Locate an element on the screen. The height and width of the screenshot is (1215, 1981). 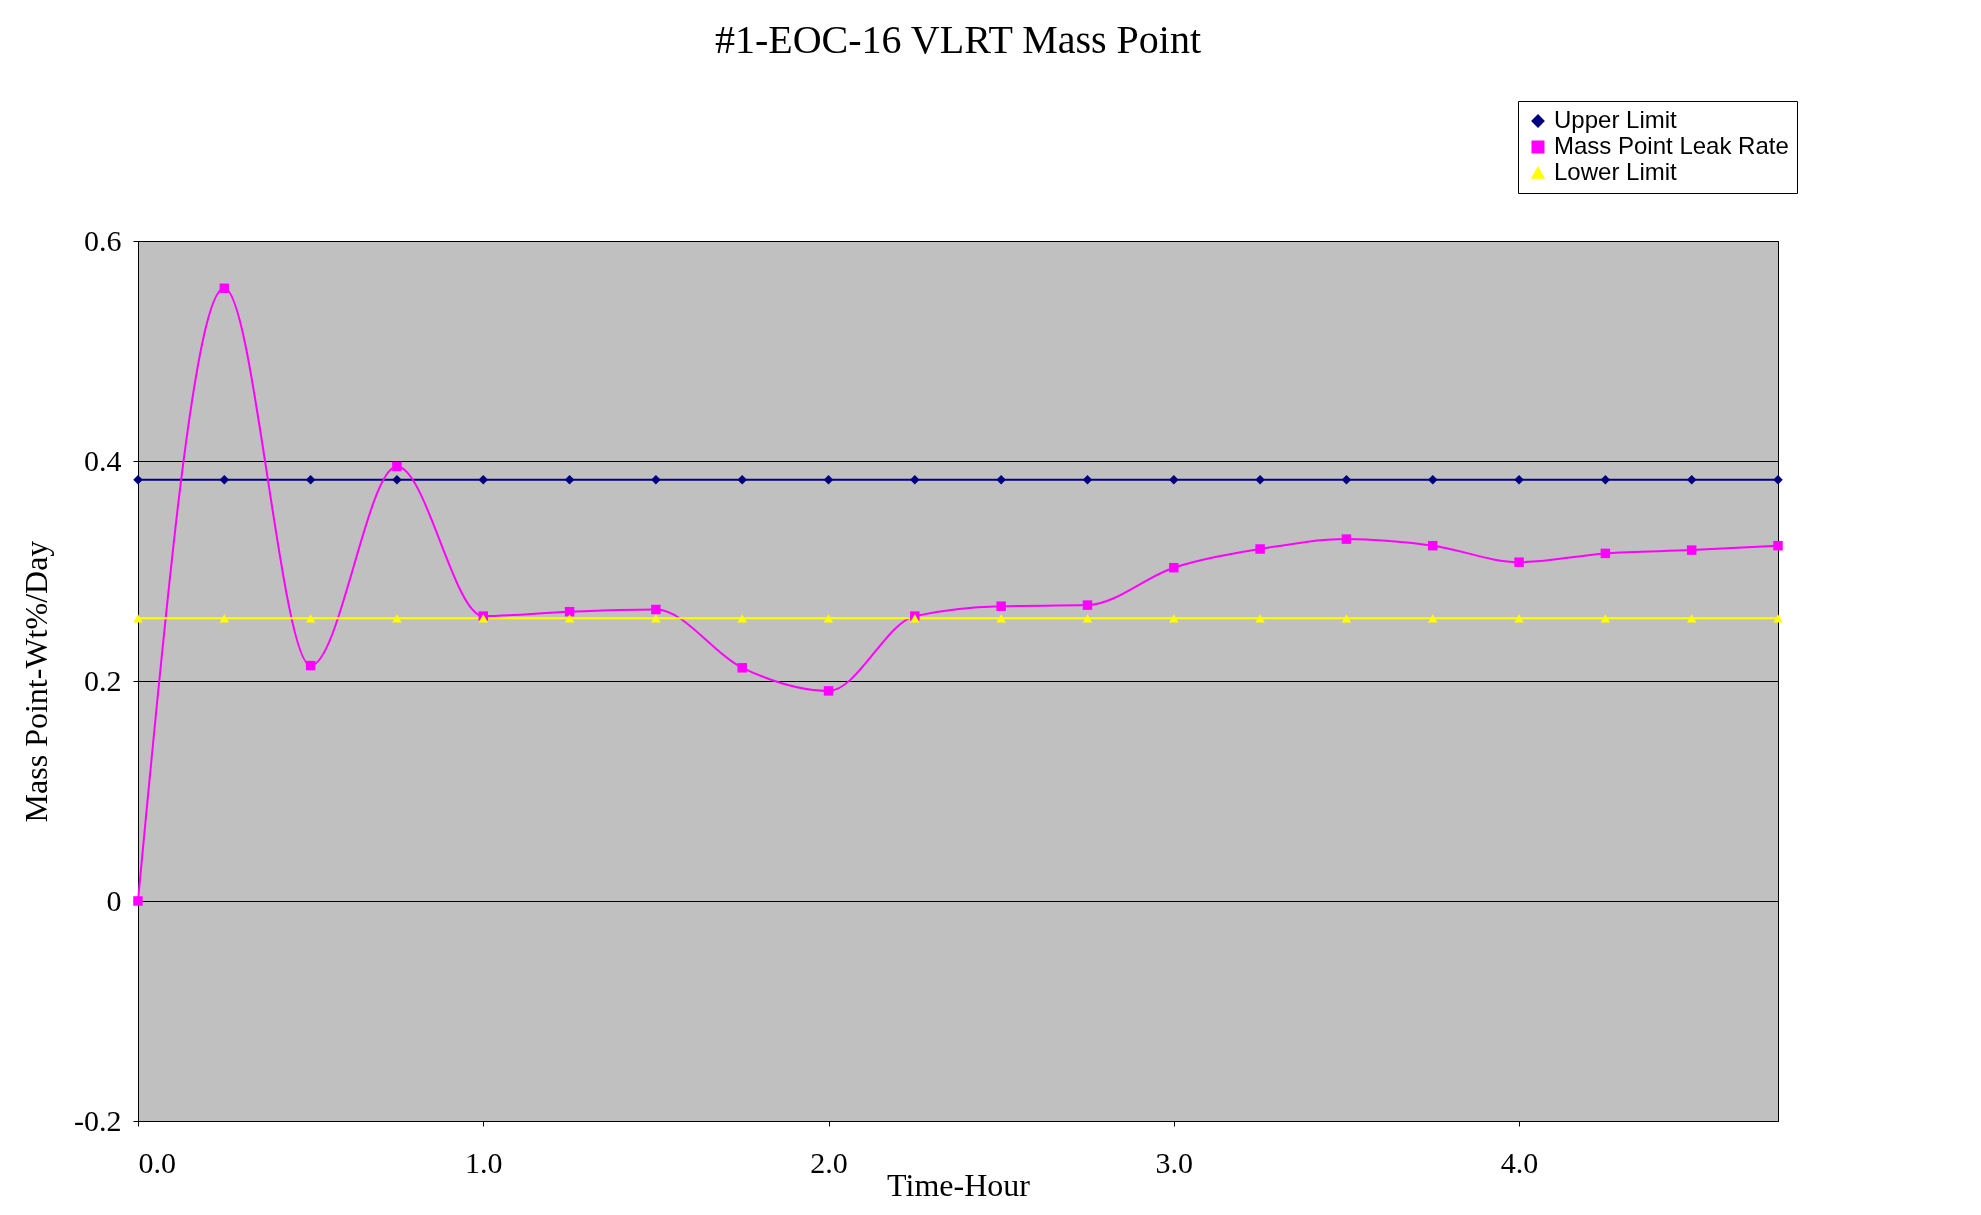
y-tick-label: 0.6 is located at coordinates (103, 240).